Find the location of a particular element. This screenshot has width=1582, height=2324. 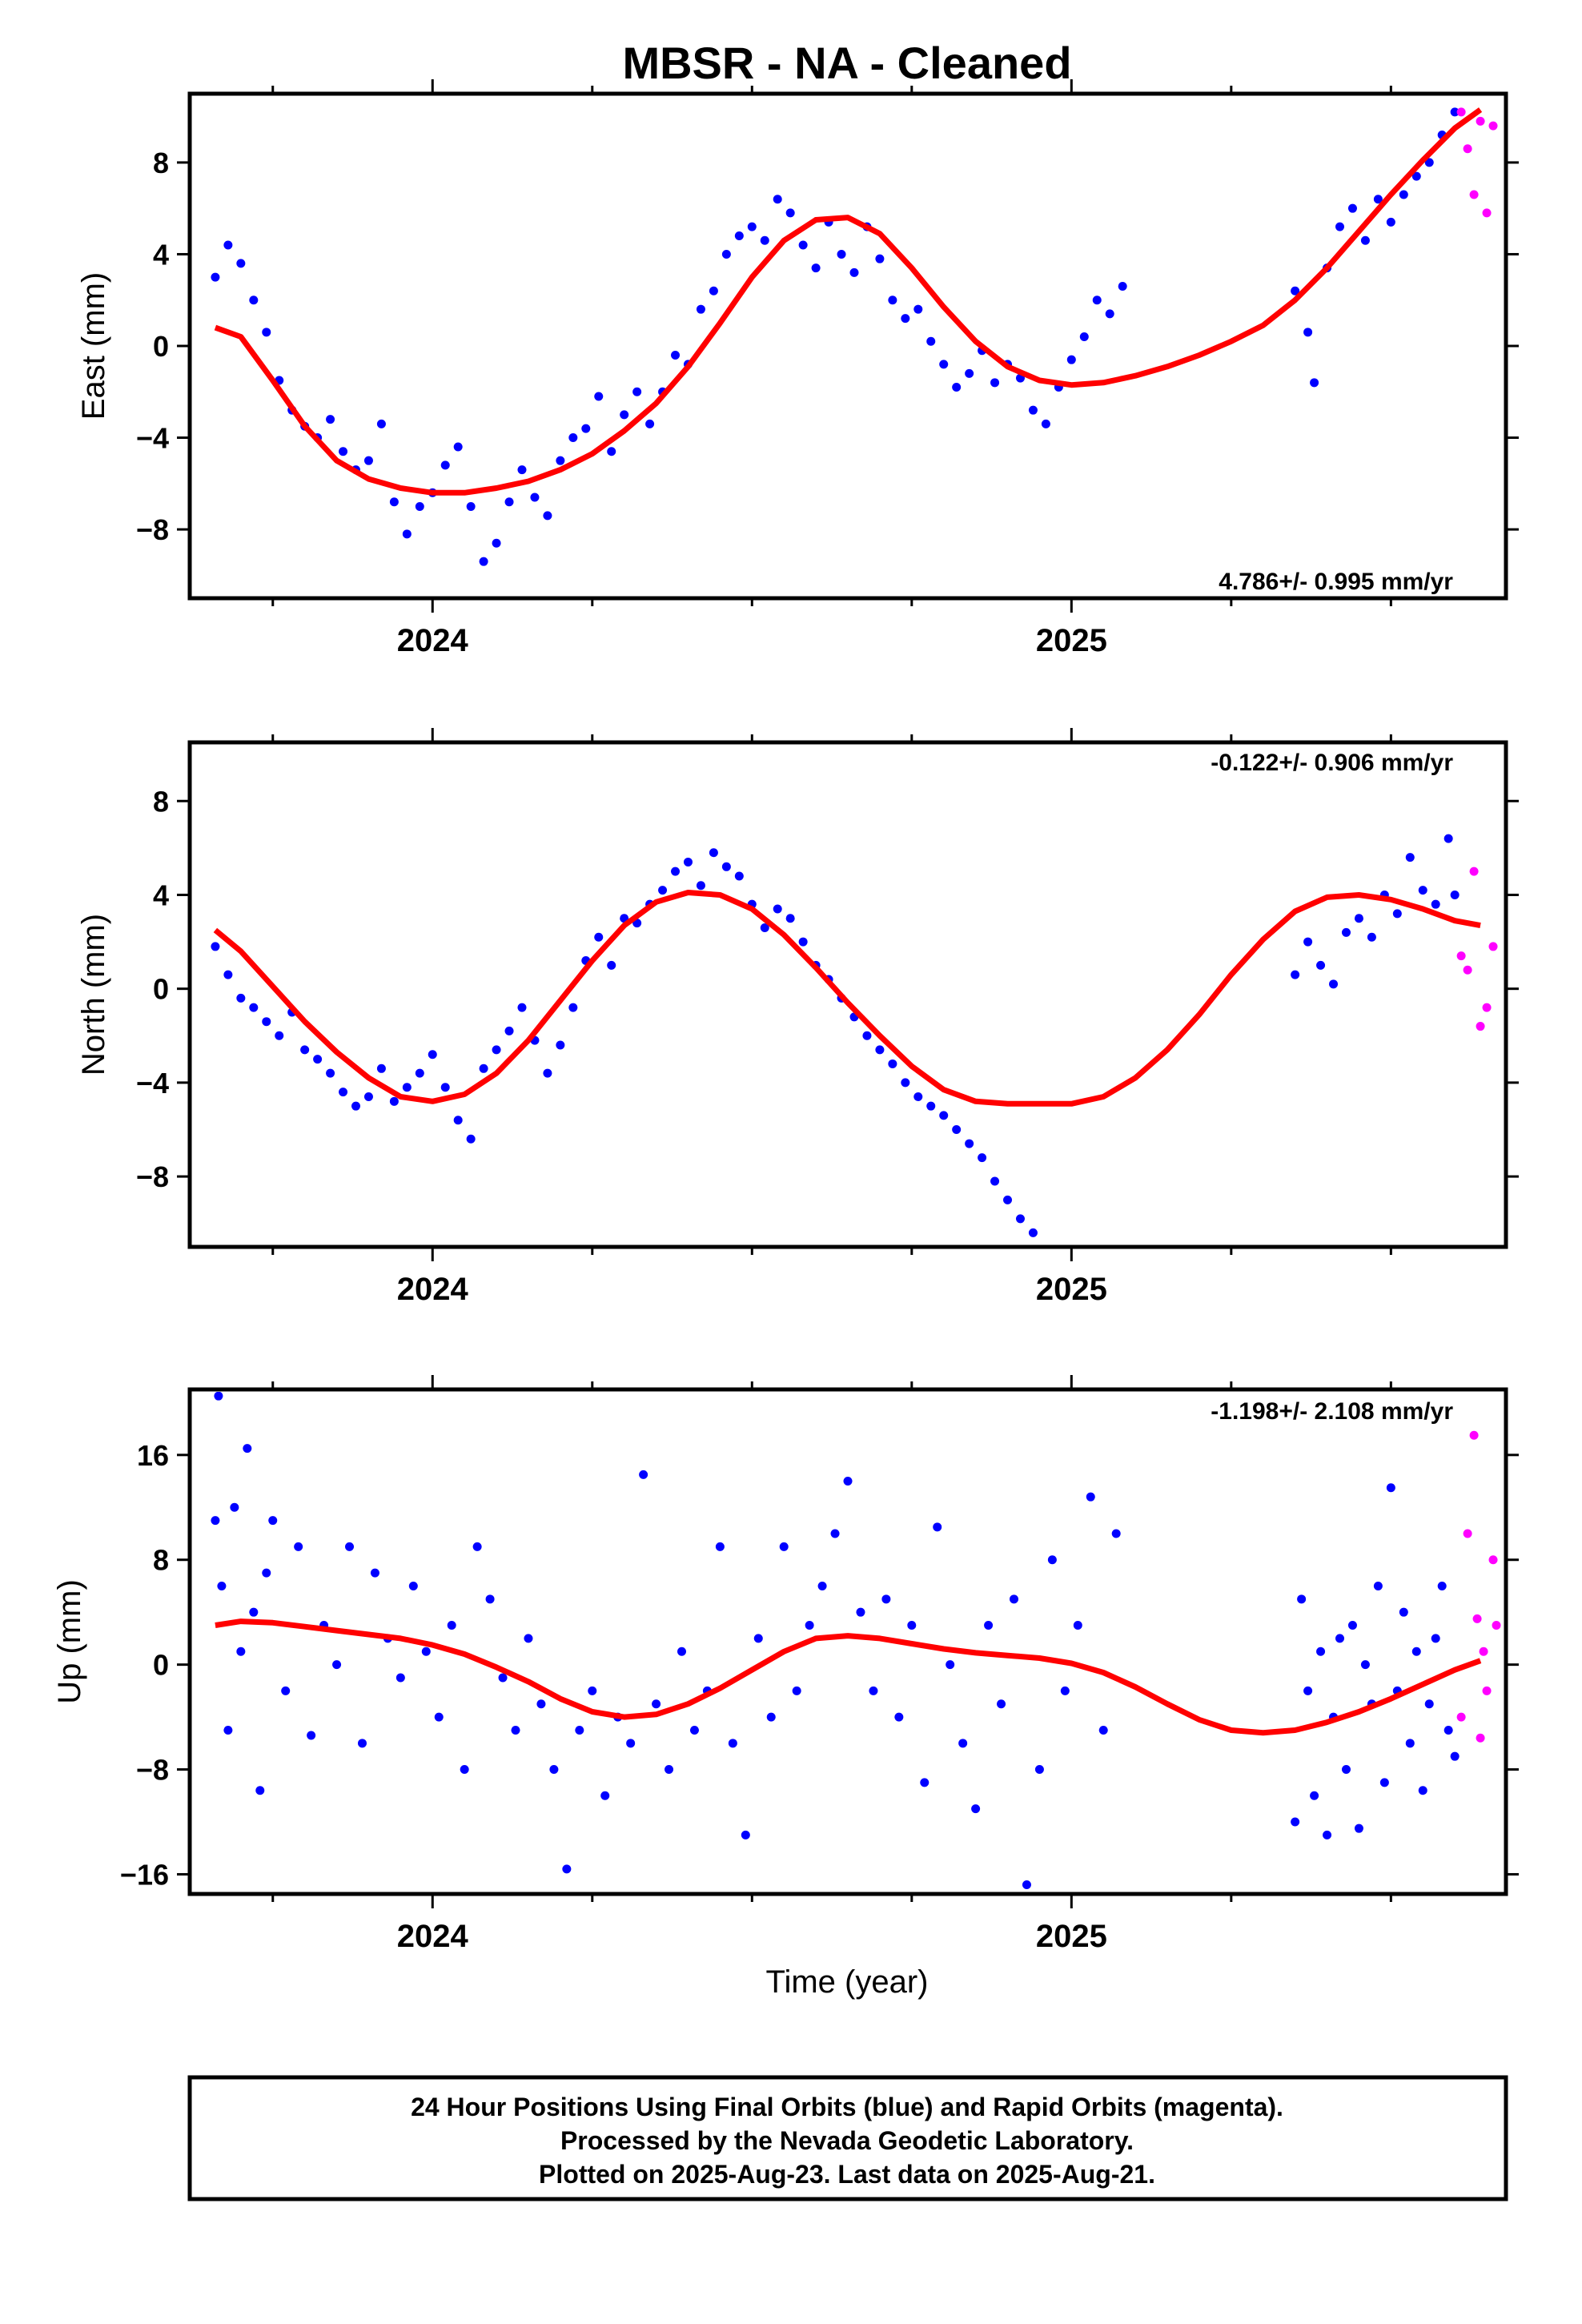

north-y-tick-label: 4 is located at coordinates (161, 895).